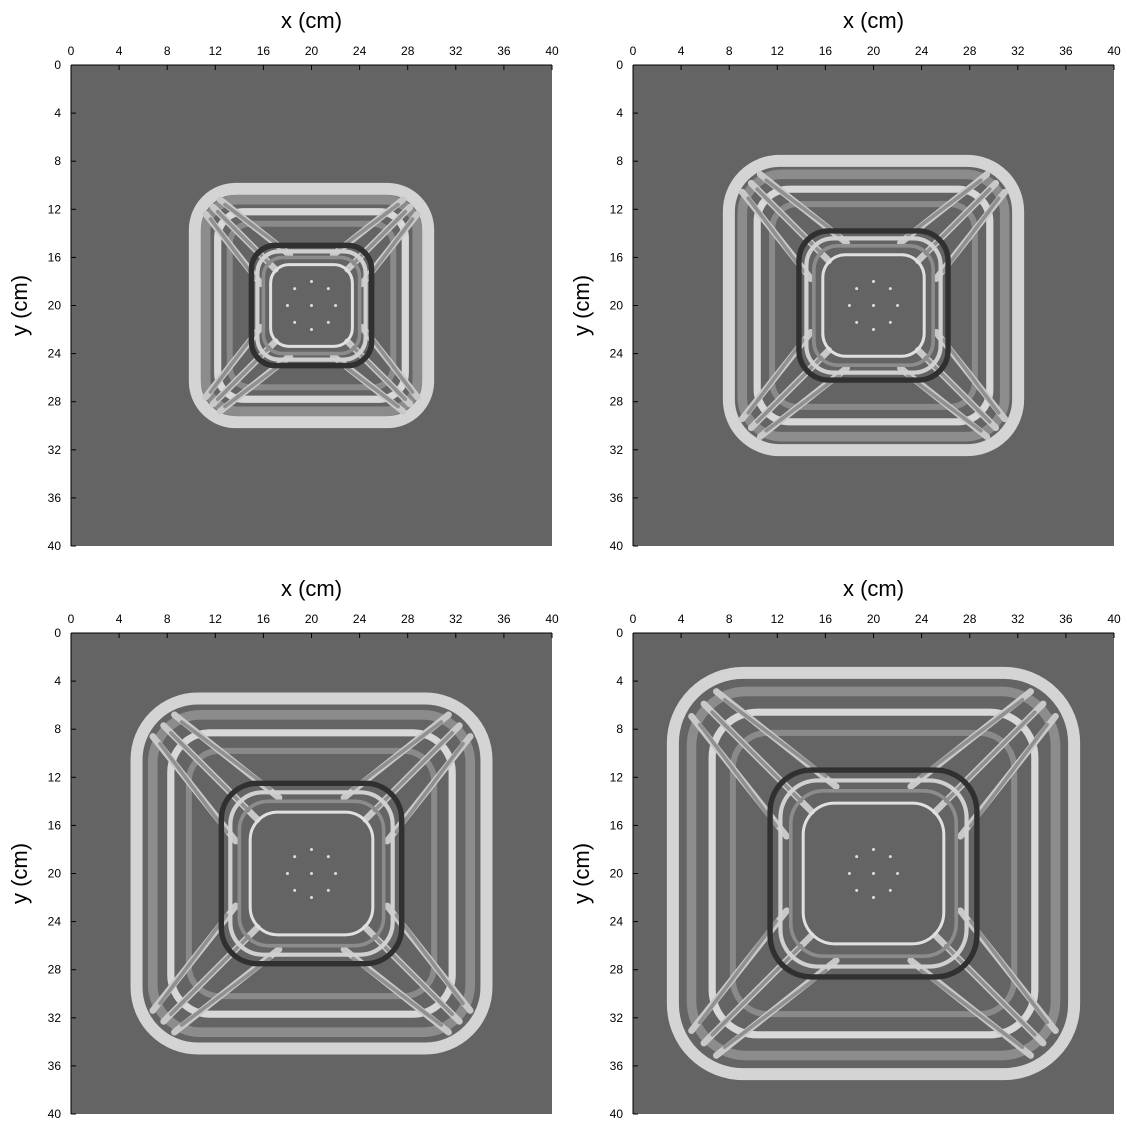 This screenshot has width=1127, height=1129. I want to click on y-tick-label: 32, so click(617, 1018).